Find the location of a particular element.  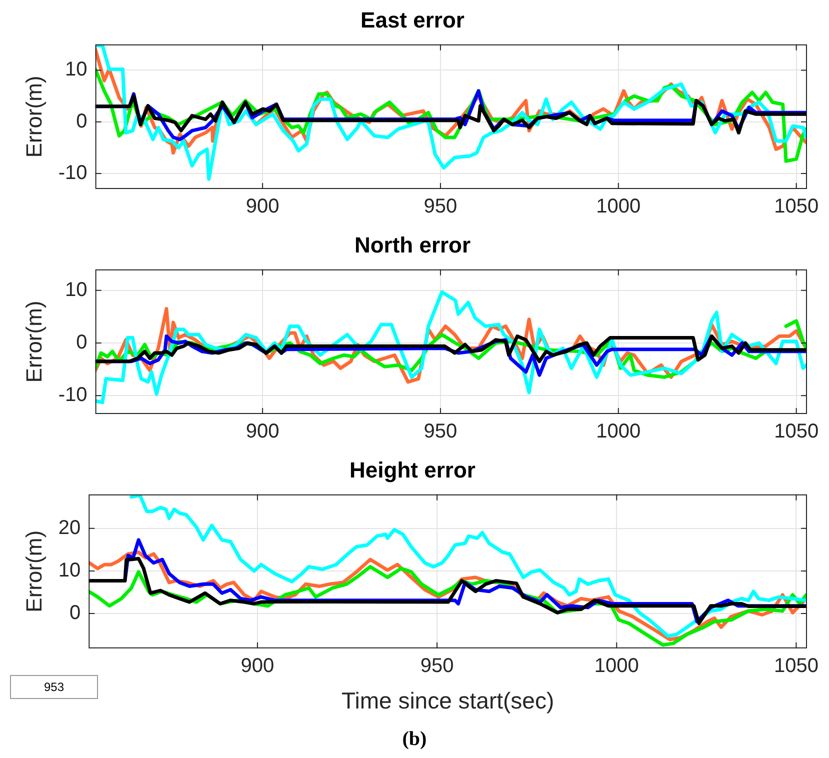

chart-title: North error is located at coordinates (412, 245).